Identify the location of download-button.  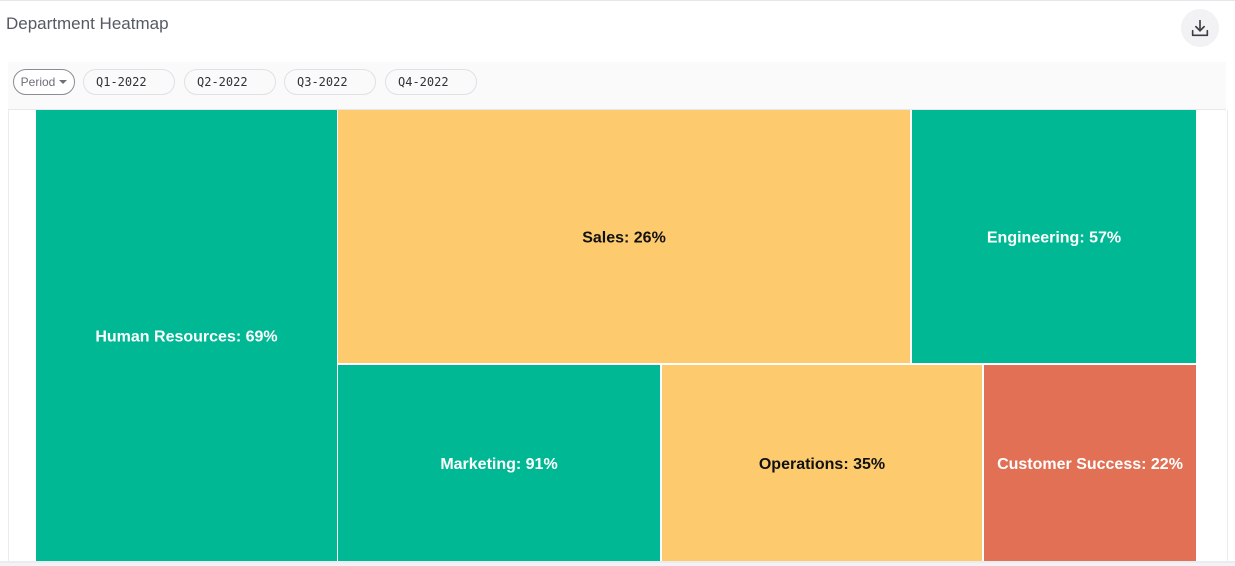
(1200, 28).